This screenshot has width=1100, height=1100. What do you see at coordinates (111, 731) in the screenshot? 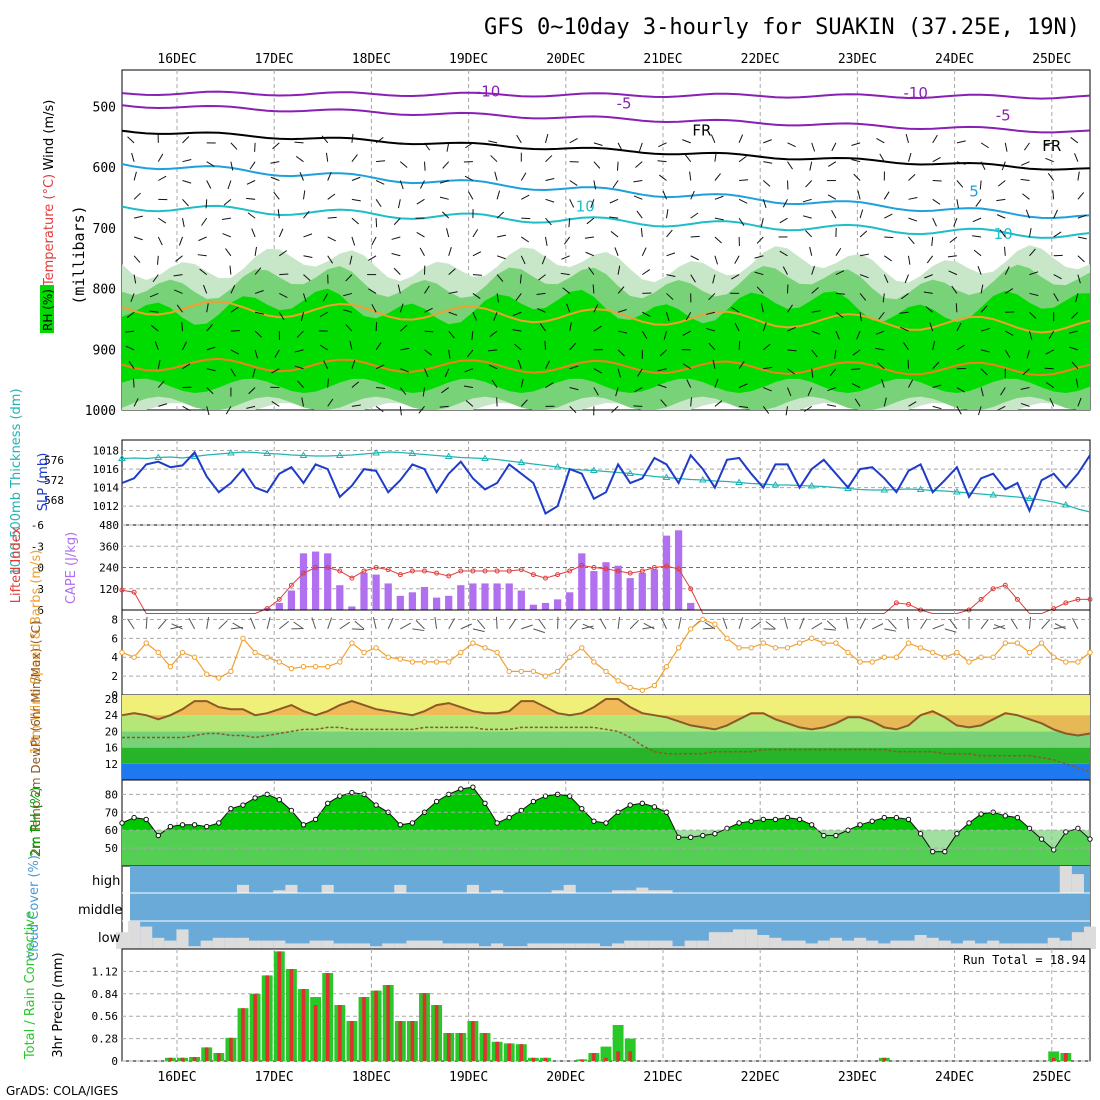
I see `temp-tick: 20` at bounding box center [111, 731].